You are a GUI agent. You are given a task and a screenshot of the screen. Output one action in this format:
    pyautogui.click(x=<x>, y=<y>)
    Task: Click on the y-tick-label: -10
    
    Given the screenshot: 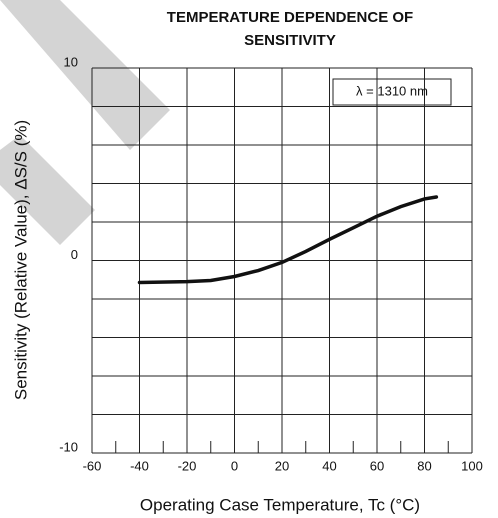 What is the action you would take?
    pyautogui.click(x=68, y=446)
    